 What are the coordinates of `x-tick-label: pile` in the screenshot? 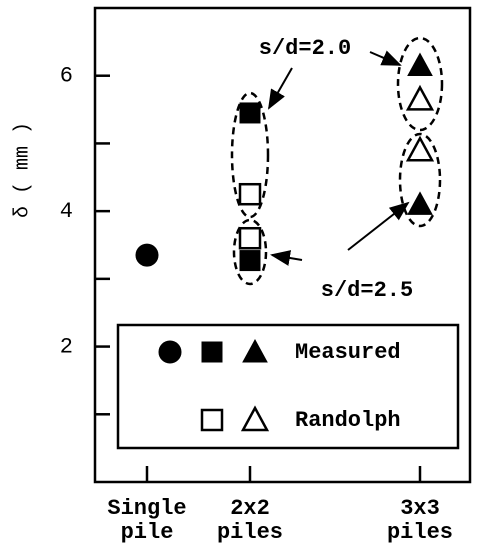 It's located at (147, 532).